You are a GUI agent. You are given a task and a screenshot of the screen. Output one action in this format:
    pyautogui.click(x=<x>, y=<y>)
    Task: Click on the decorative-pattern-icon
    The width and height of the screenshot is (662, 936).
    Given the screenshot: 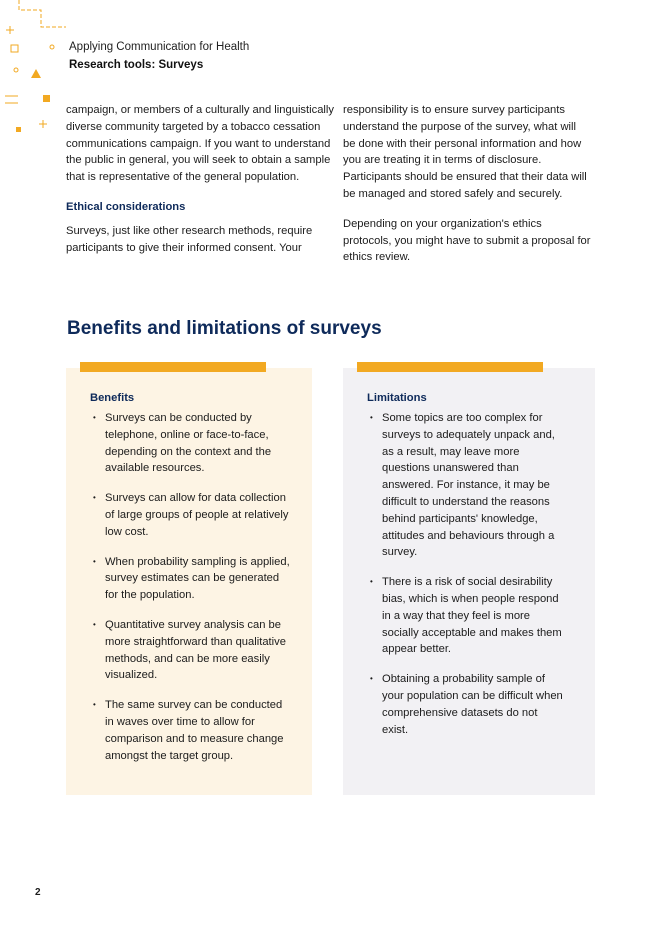 What is the action you would take?
    pyautogui.click(x=35, y=66)
    